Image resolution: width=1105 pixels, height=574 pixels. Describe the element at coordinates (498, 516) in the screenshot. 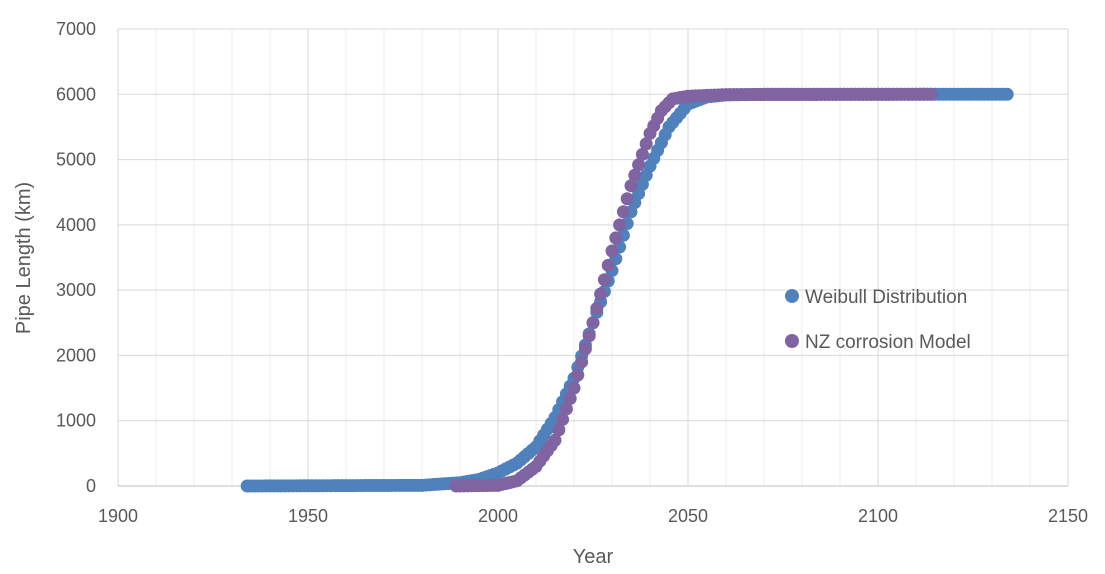

I see `x-tick-label: 2000` at that location.